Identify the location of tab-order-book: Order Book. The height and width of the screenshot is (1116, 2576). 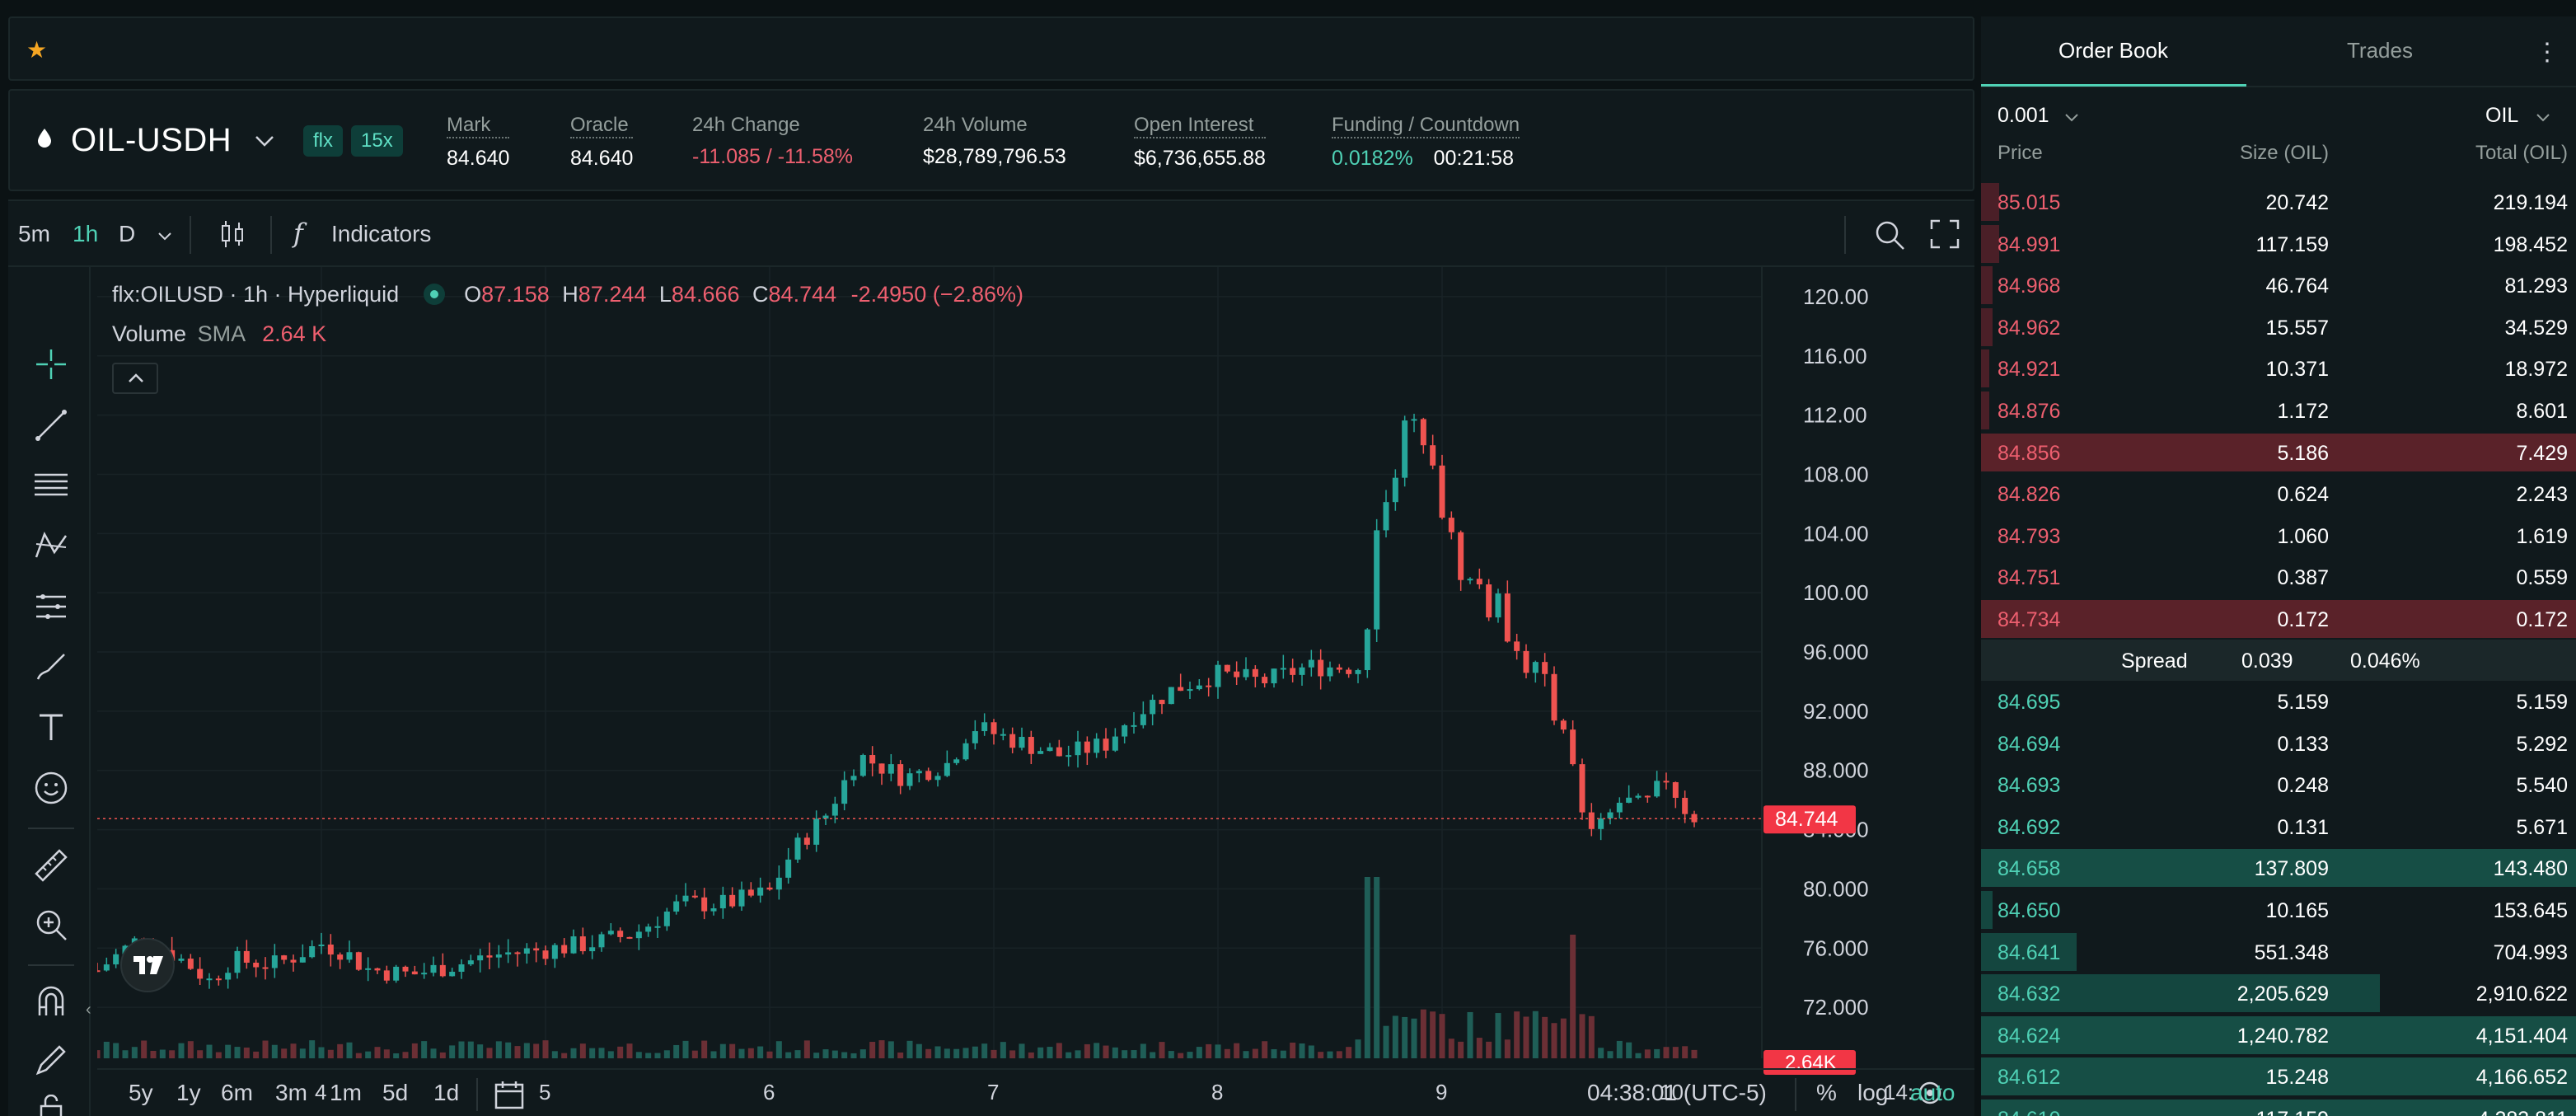
(2113, 50).